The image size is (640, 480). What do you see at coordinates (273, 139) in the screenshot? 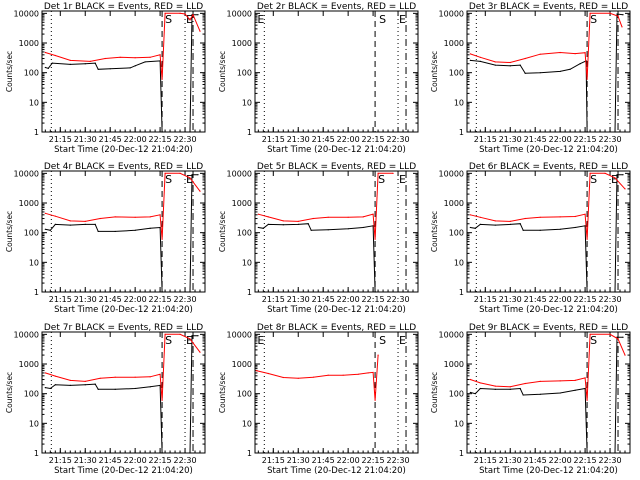
I see `x-tick-label: 21:15` at bounding box center [273, 139].